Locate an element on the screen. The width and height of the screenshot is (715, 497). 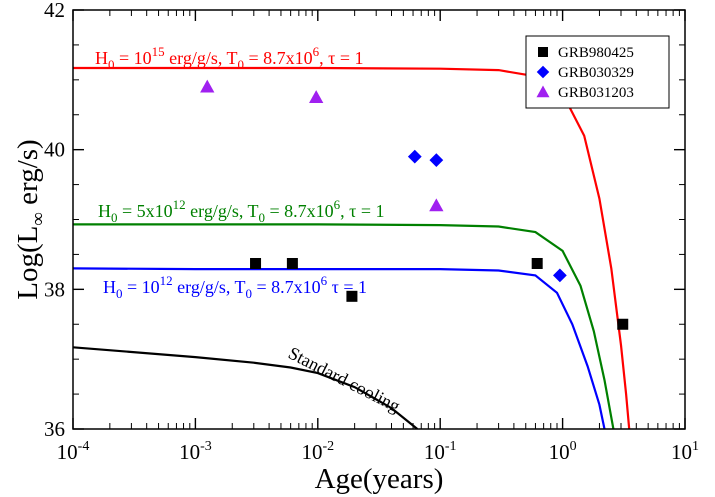
x-tick-label: 10¹ is located at coordinates (685, 451).